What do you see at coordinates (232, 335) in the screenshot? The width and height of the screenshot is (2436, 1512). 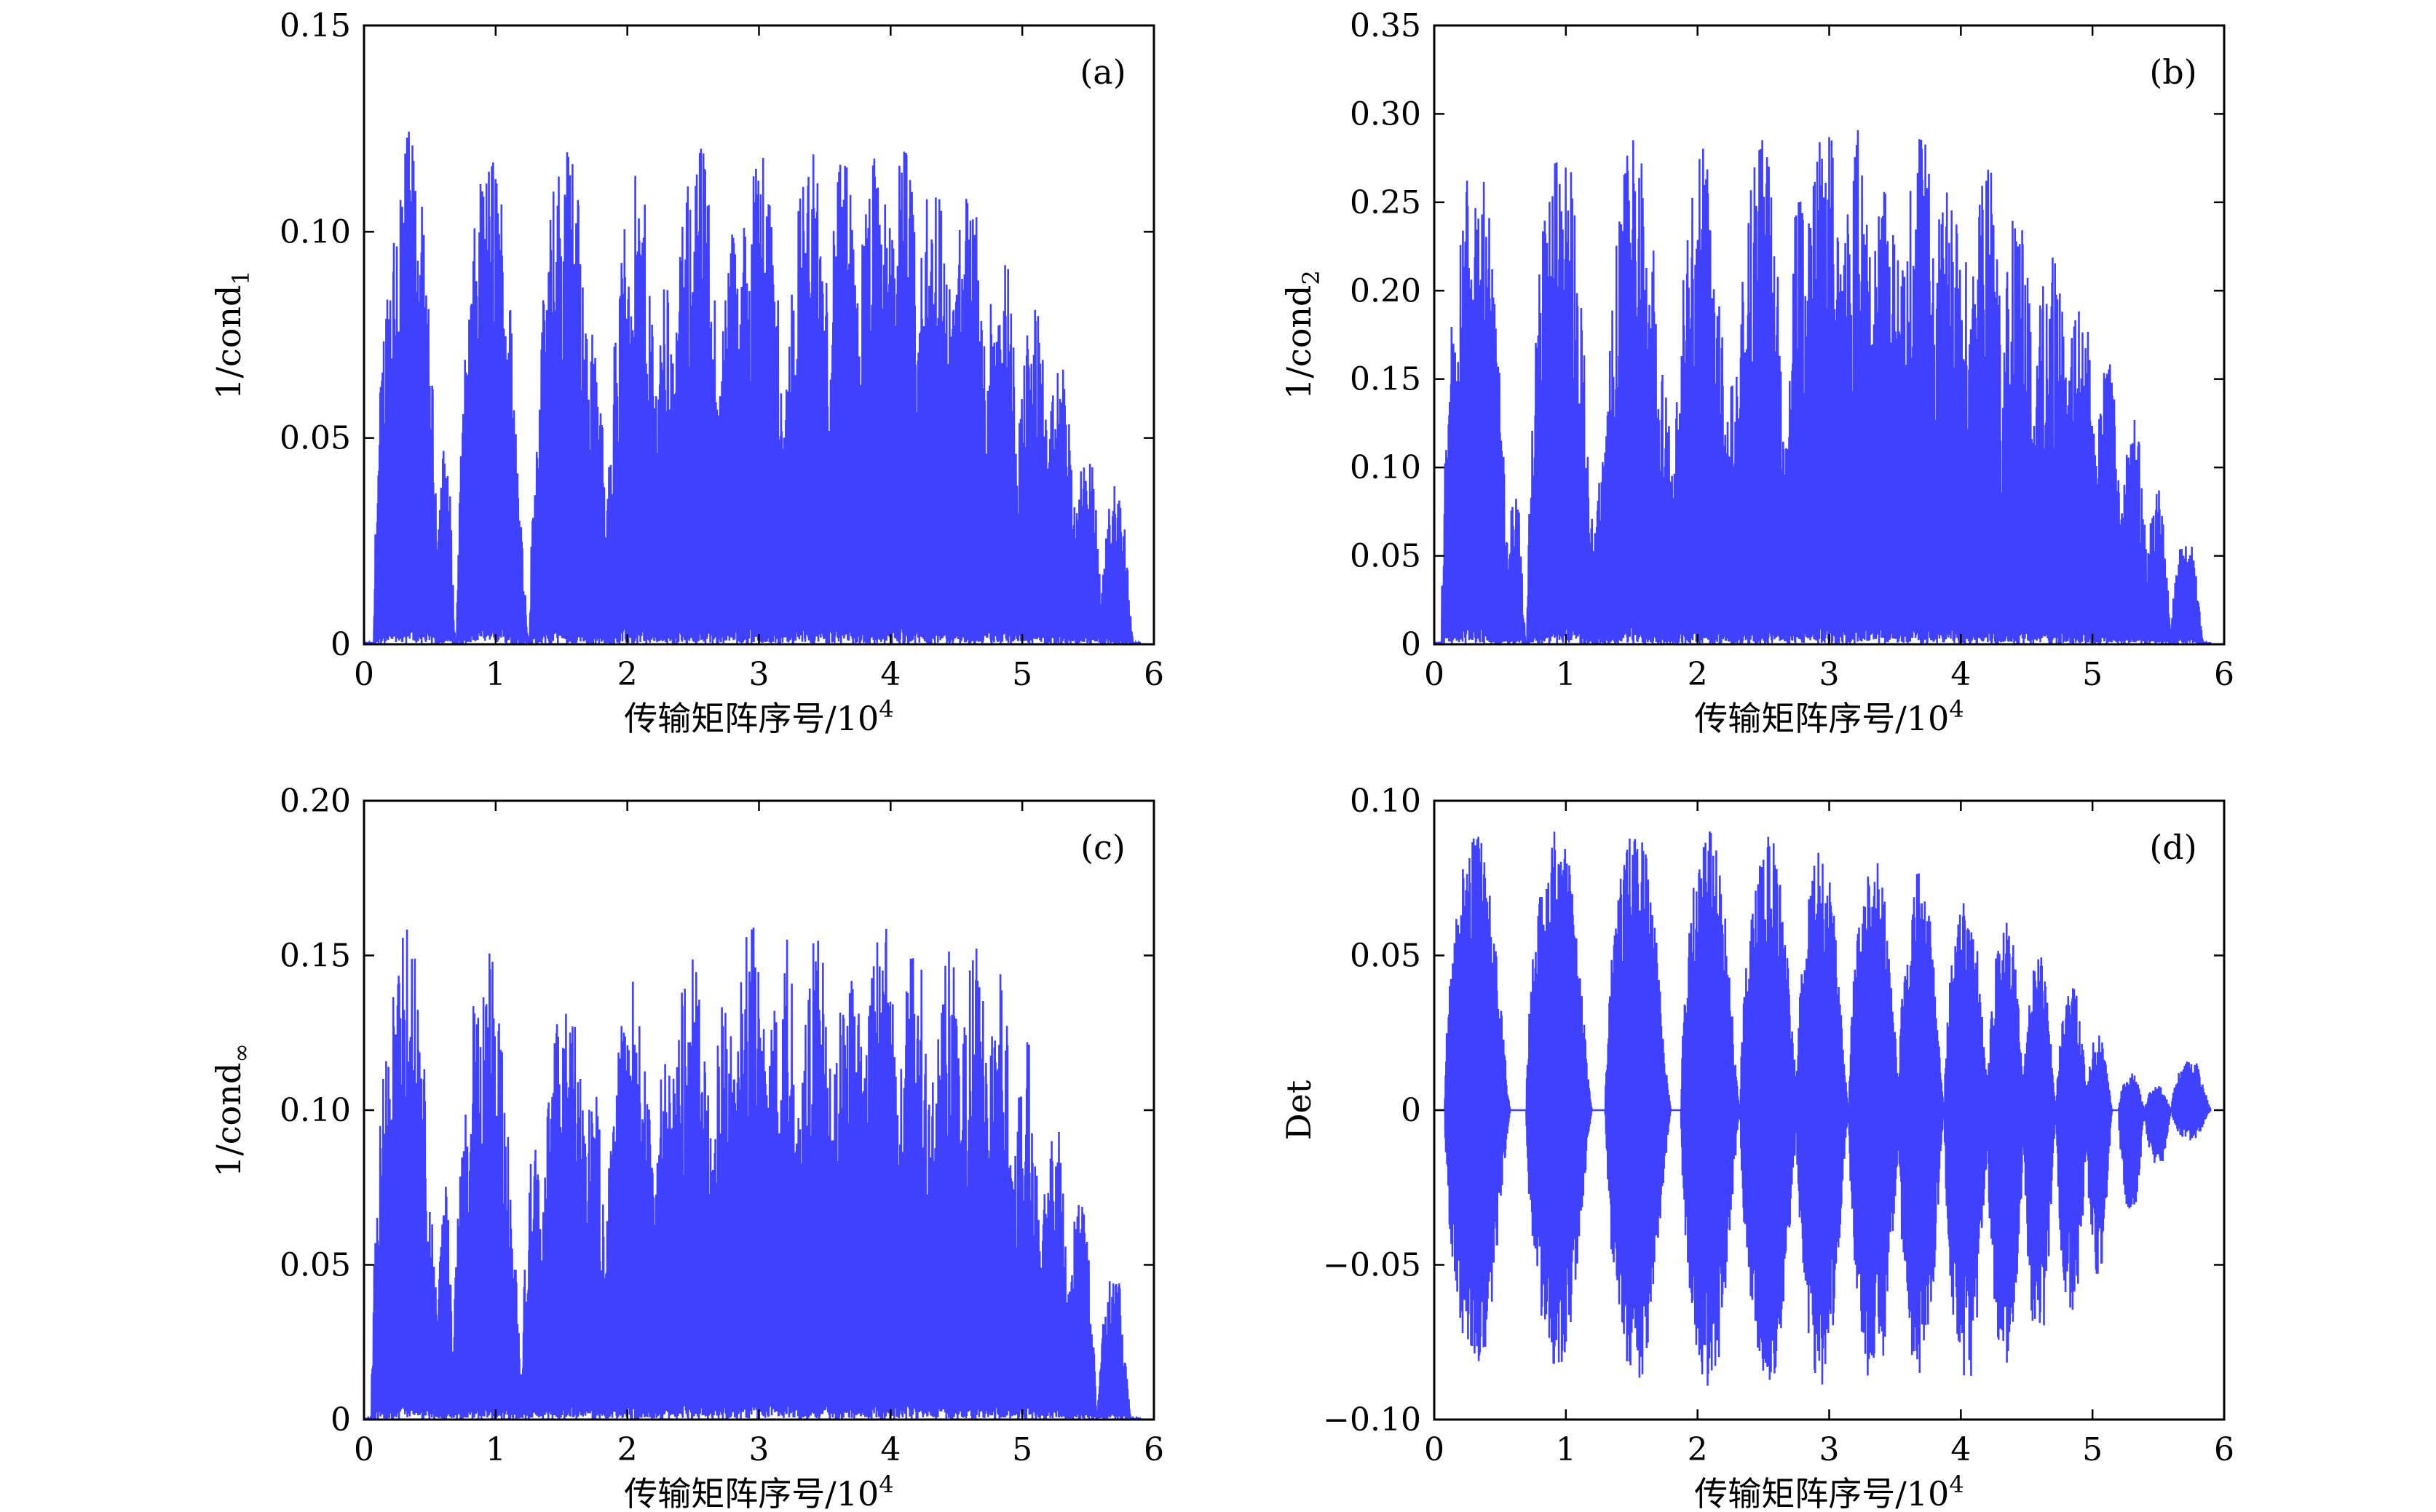 I see `y-axis-title: 1/cond1` at bounding box center [232, 335].